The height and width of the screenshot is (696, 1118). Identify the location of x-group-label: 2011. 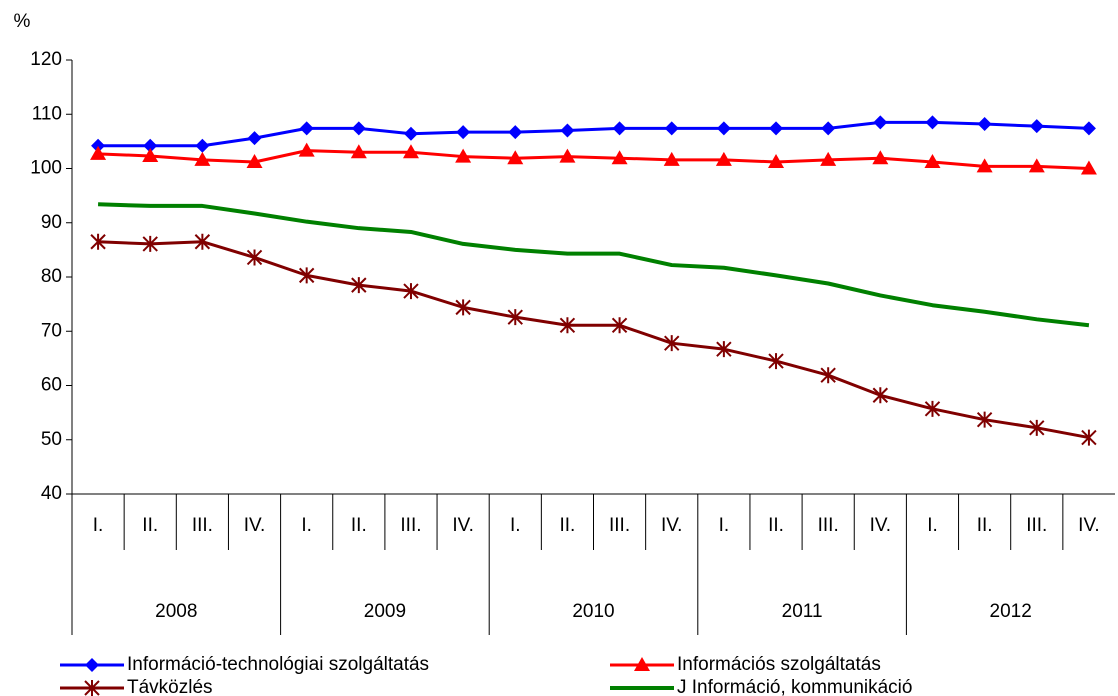
(802, 611).